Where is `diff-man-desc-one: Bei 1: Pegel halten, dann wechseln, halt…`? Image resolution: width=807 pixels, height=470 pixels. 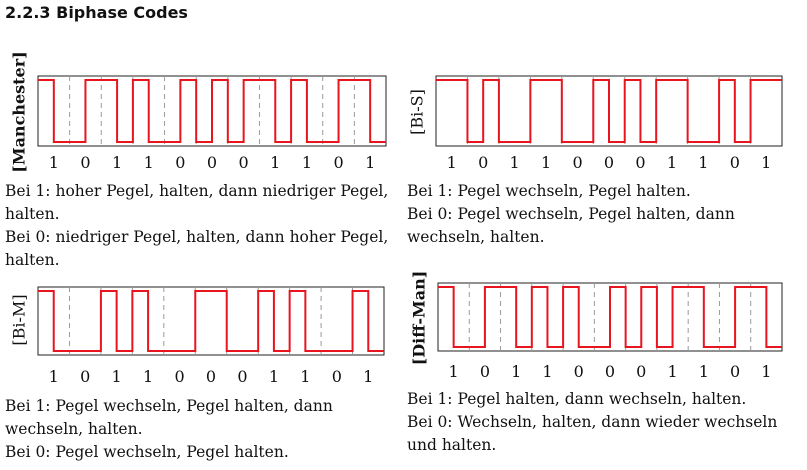 diff-man-desc-one: Bei 1: Pegel halten, dann wechseln, halt… is located at coordinates (577, 399).